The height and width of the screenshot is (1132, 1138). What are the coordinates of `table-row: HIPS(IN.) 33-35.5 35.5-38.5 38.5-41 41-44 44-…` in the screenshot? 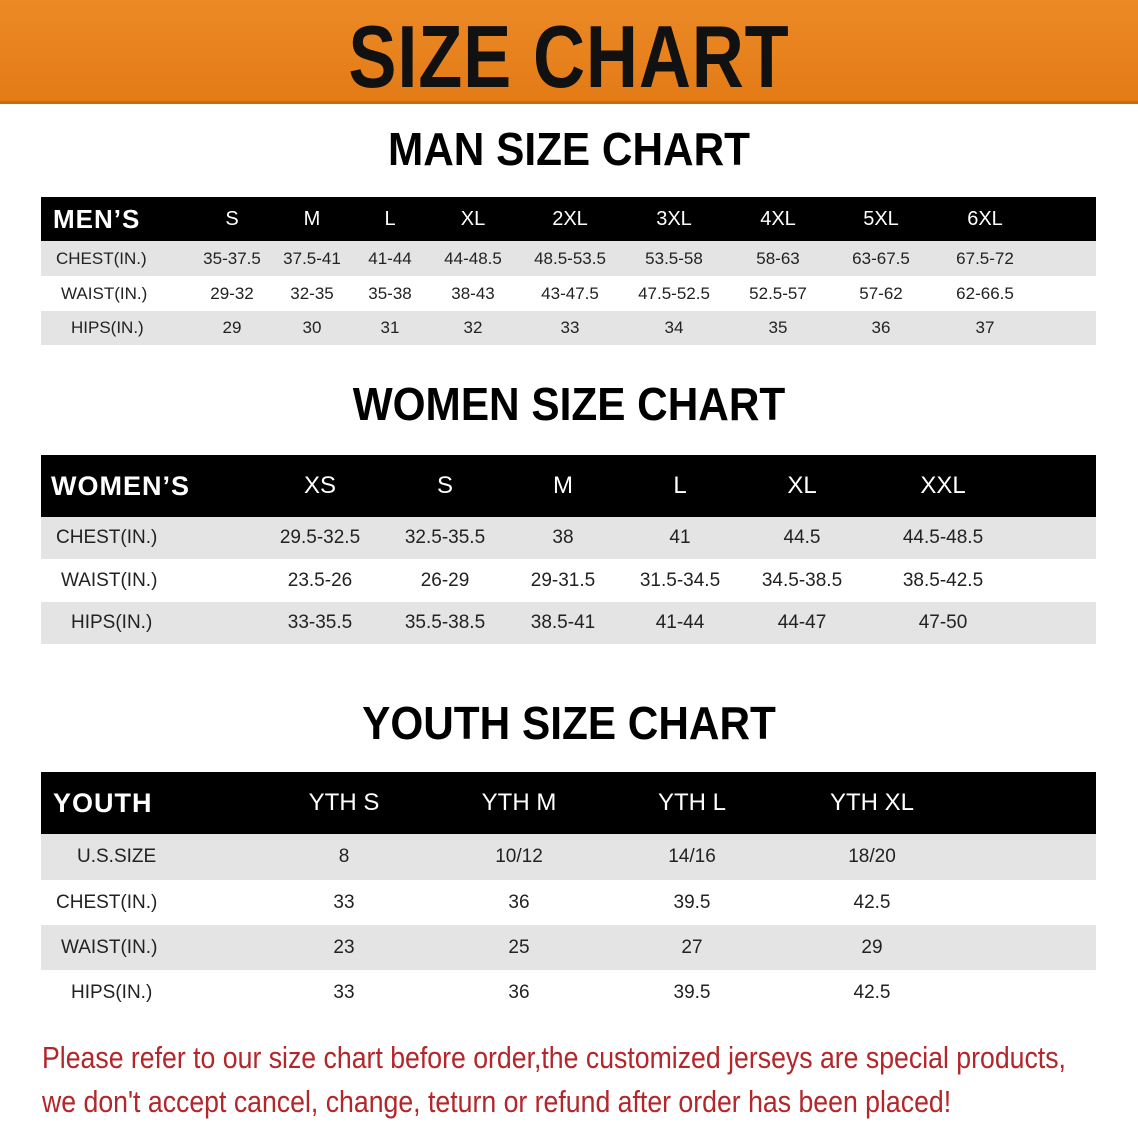 It's located at (568, 623).